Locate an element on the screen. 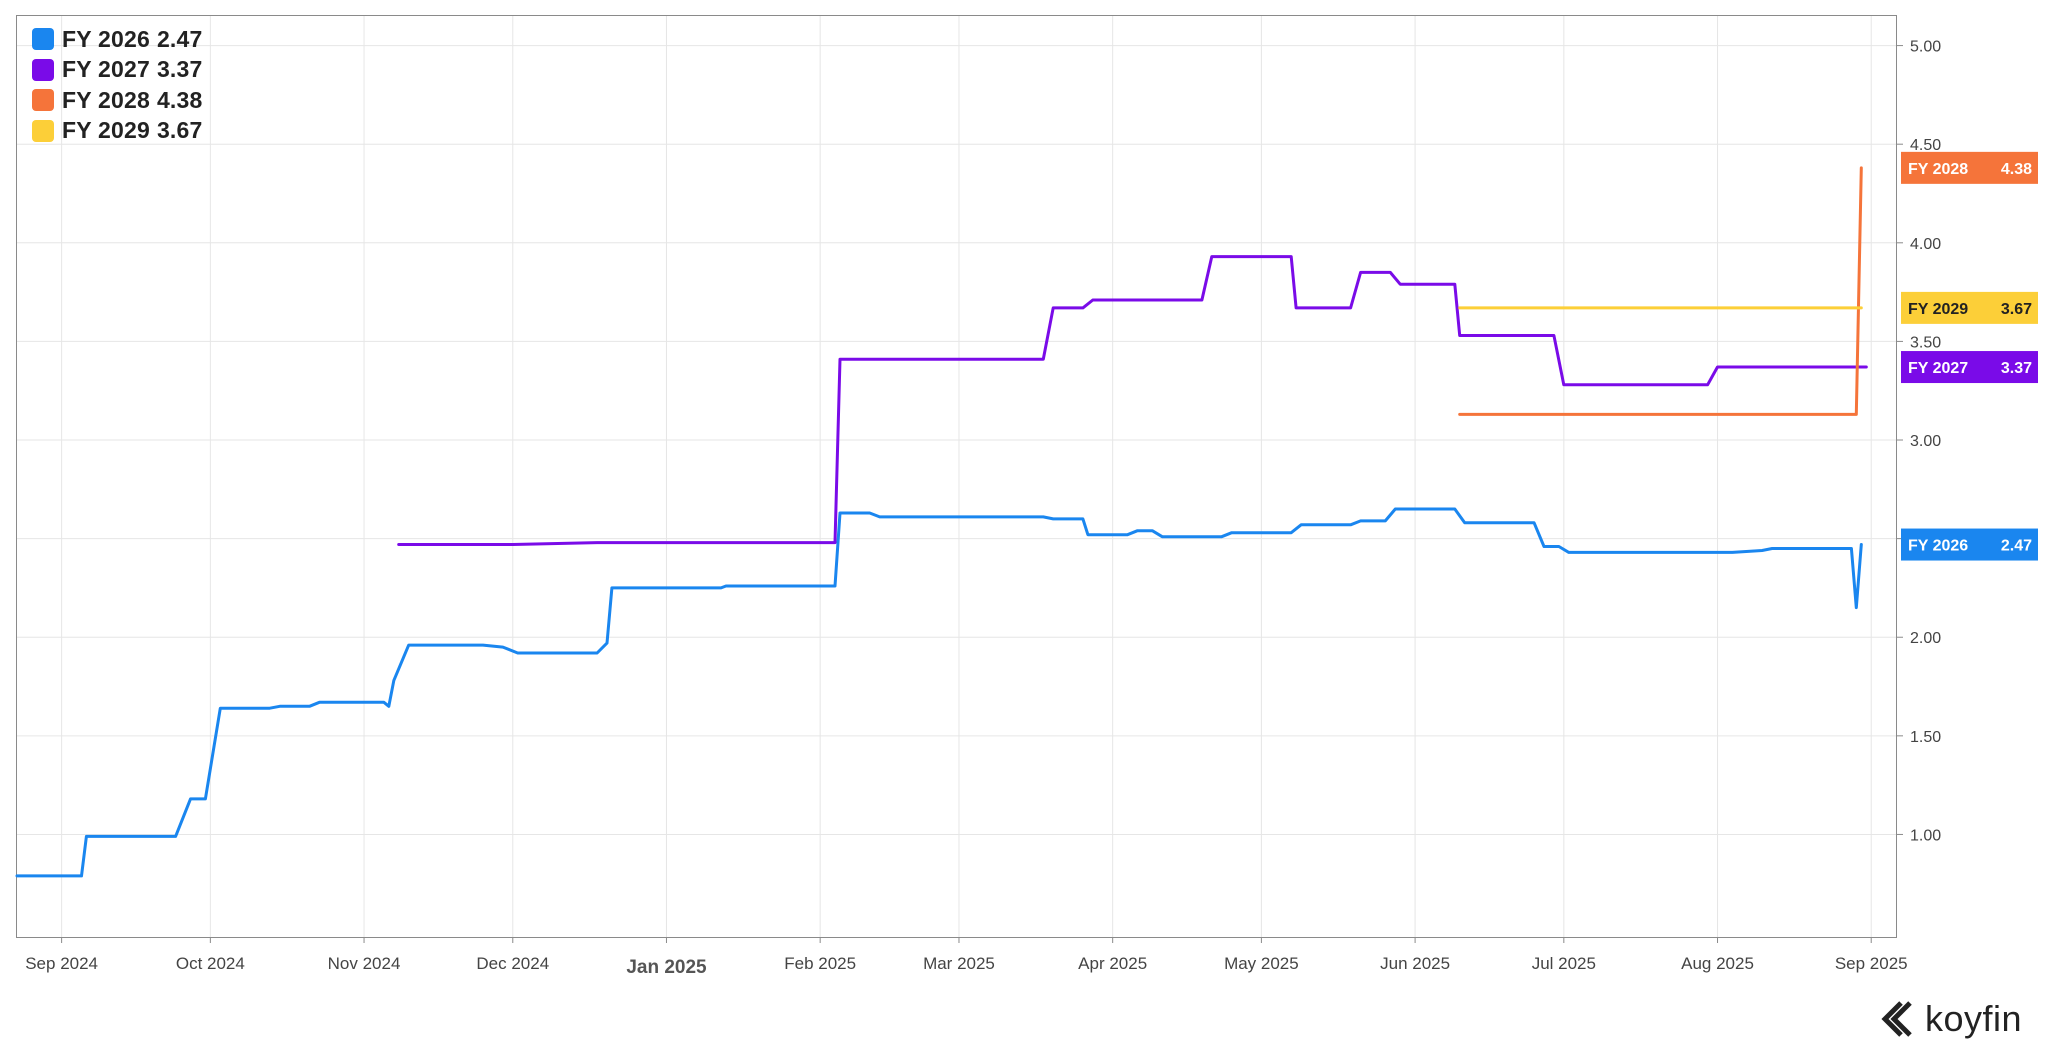  value-tag-fy-2026: FY 2026 2.47 is located at coordinates (1969, 544).